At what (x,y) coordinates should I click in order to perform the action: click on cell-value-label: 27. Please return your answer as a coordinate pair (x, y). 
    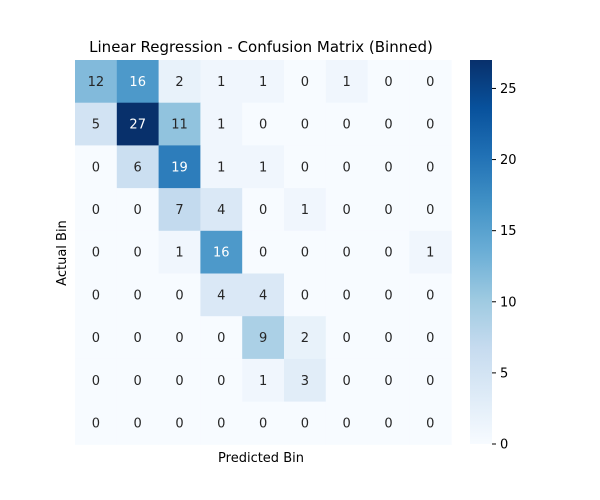
    Looking at the image, I should click on (137, 125).